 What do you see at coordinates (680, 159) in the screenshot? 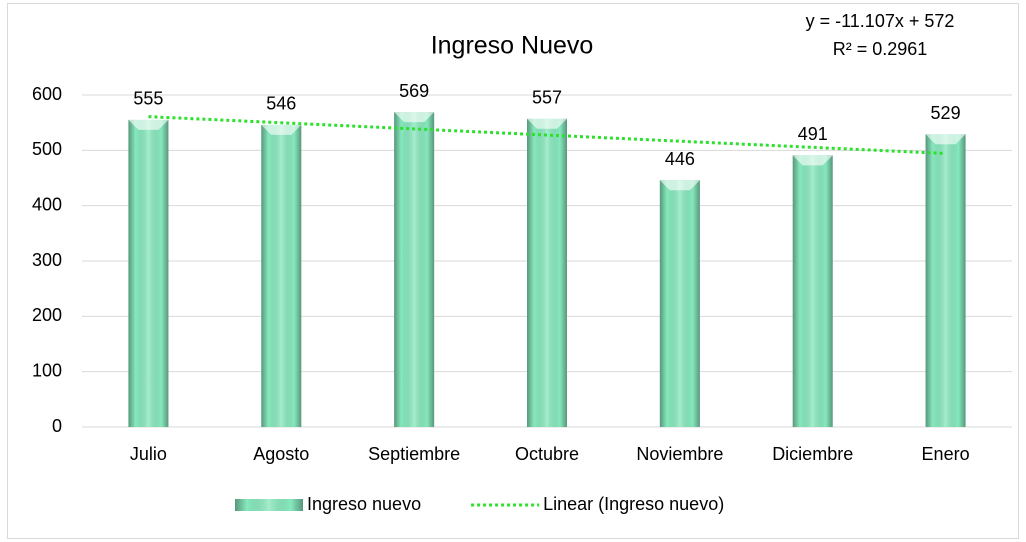
I see `data-label: 446` at bounding box center [680, 159].